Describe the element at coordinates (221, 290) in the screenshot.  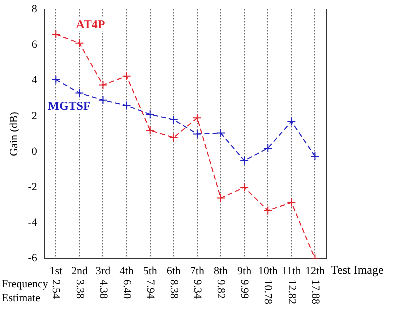
I see `text: 9.82` at that location.